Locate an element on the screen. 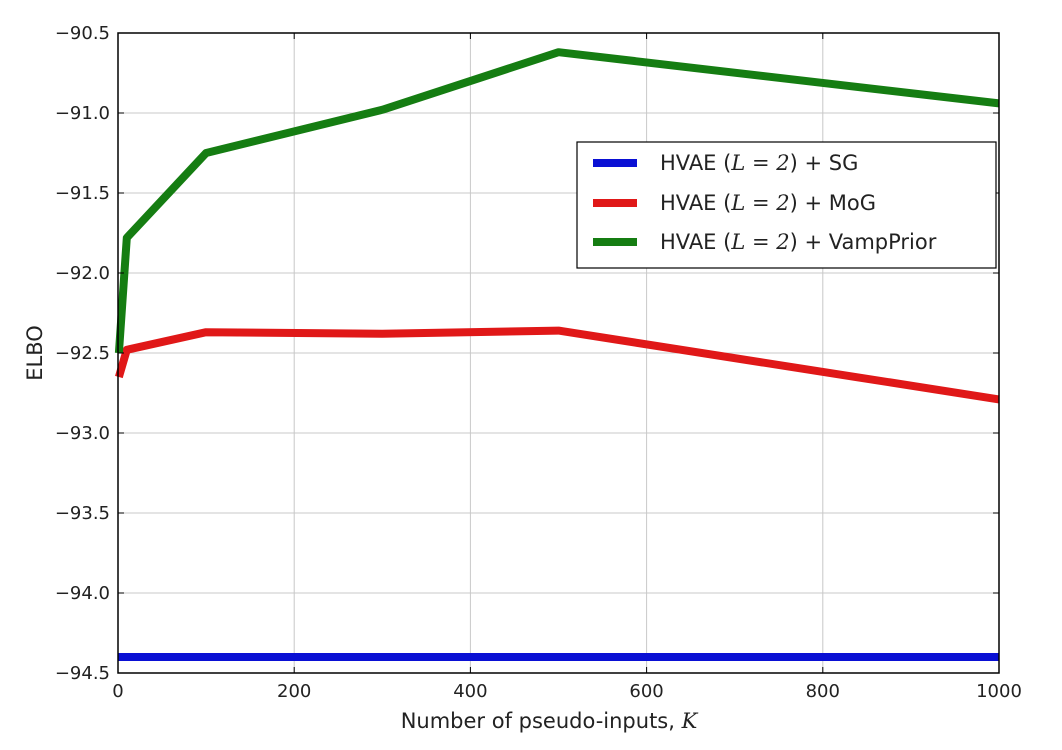 The width and height of the screenshot is (1062, 750). legend-box is located at coordinates (786, 205).